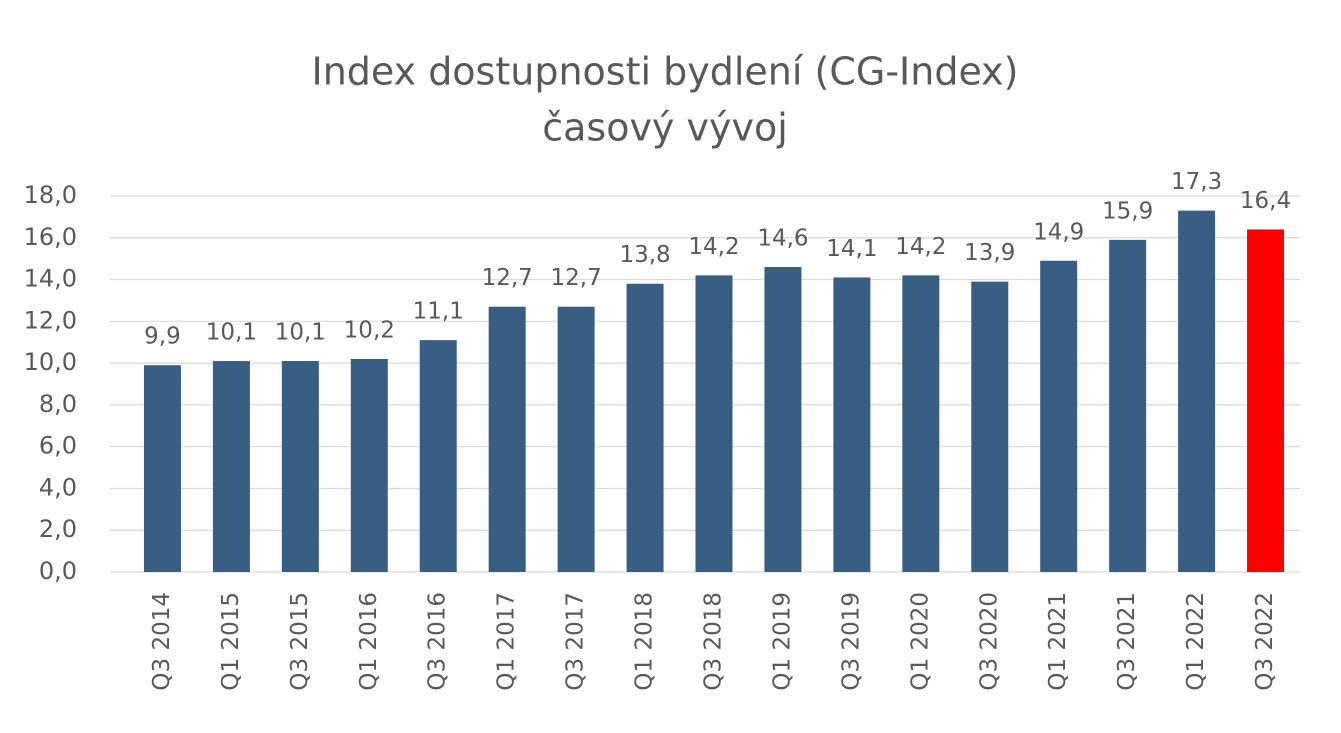 This screenshot has width=1341, height=733. I want to click on value-label: 14,6, so click(782, 239).